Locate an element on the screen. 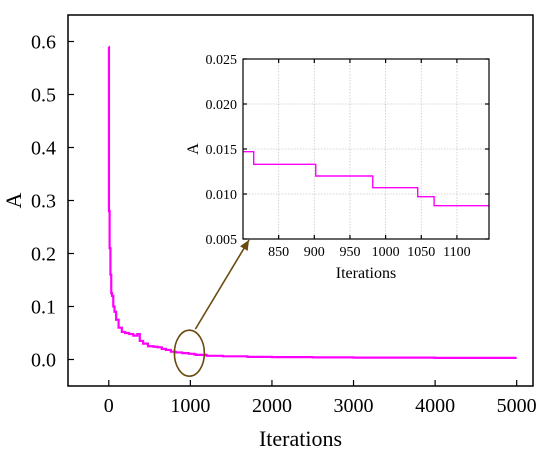 The image size is (550, 461). zoom-arrowhead is located at coordinates (244, 245).